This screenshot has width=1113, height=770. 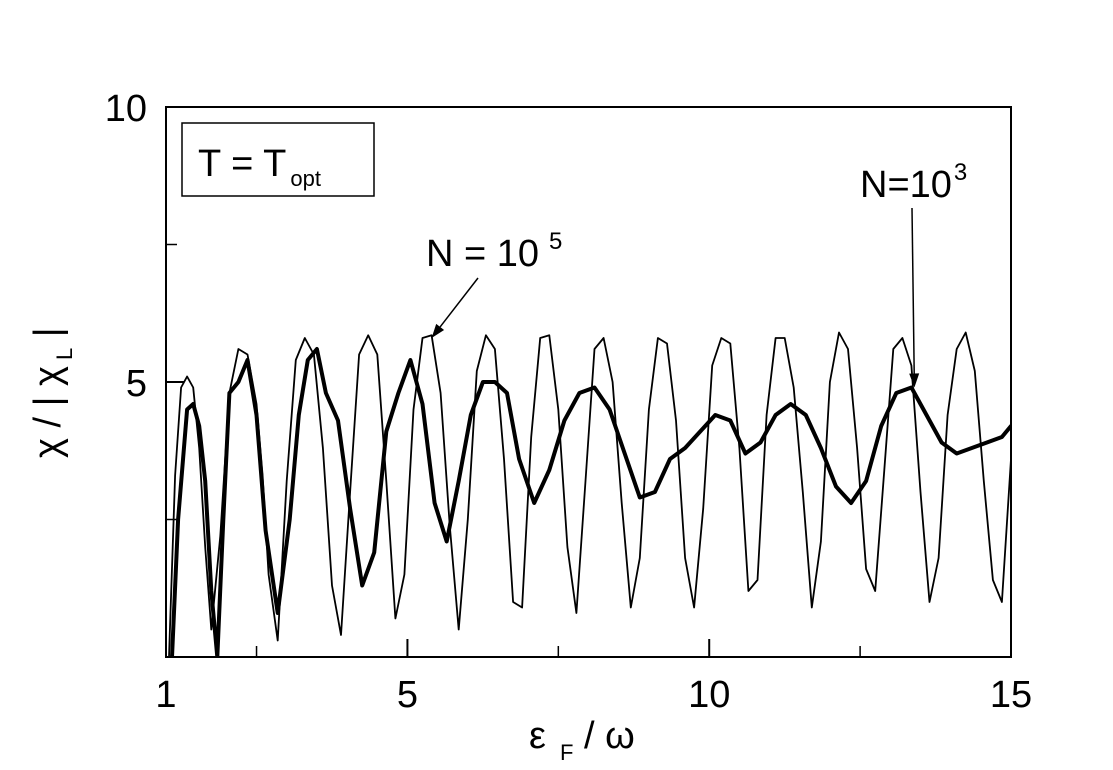 What do you see at coordinates (52, 392) in the screenshot?
I see `y-axis-label: χ / | χL |` at bounding box center [52, 392].